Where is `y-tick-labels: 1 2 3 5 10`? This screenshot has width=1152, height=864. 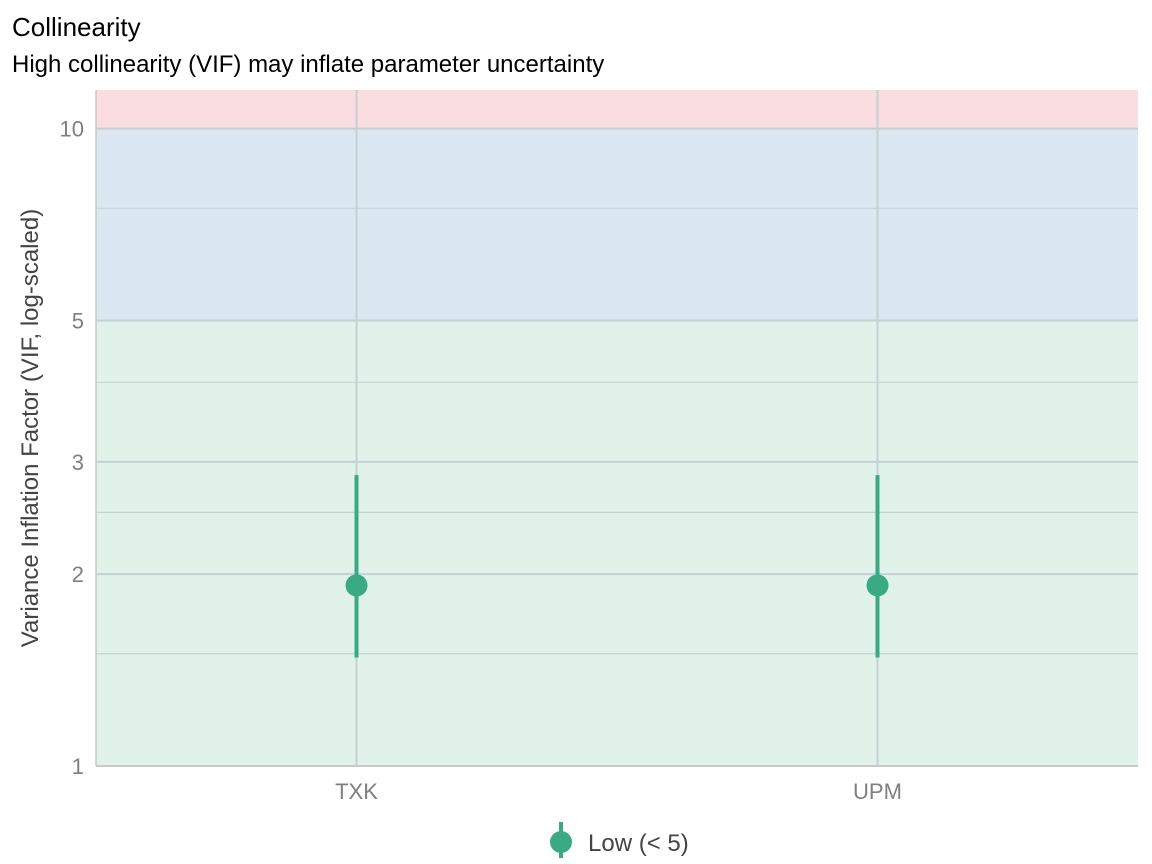
y-tick-labels: 1 2 3 5 10 is located at coordinates (72, 448).